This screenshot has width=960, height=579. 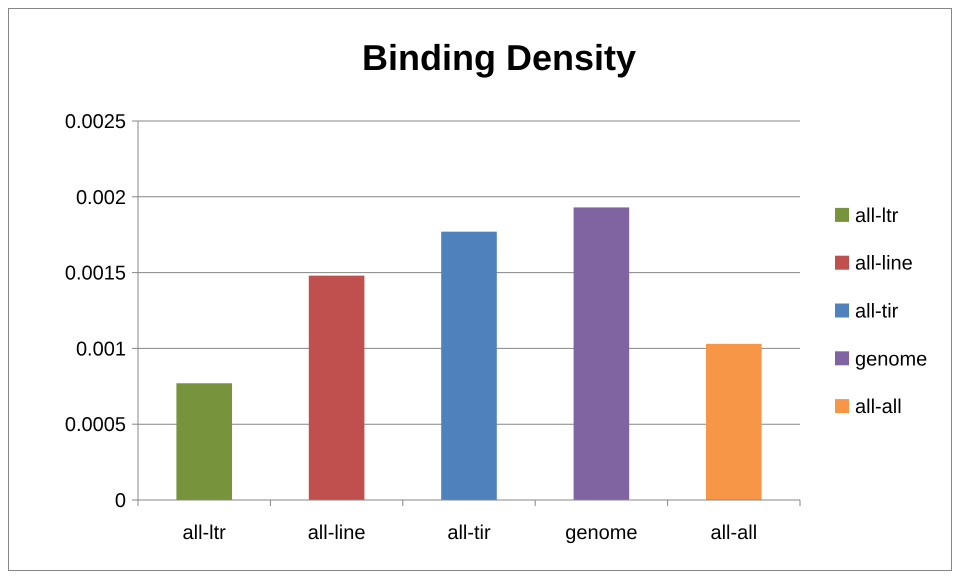 I want to click on y-tick-label: 0, so click(x=120, y=501).